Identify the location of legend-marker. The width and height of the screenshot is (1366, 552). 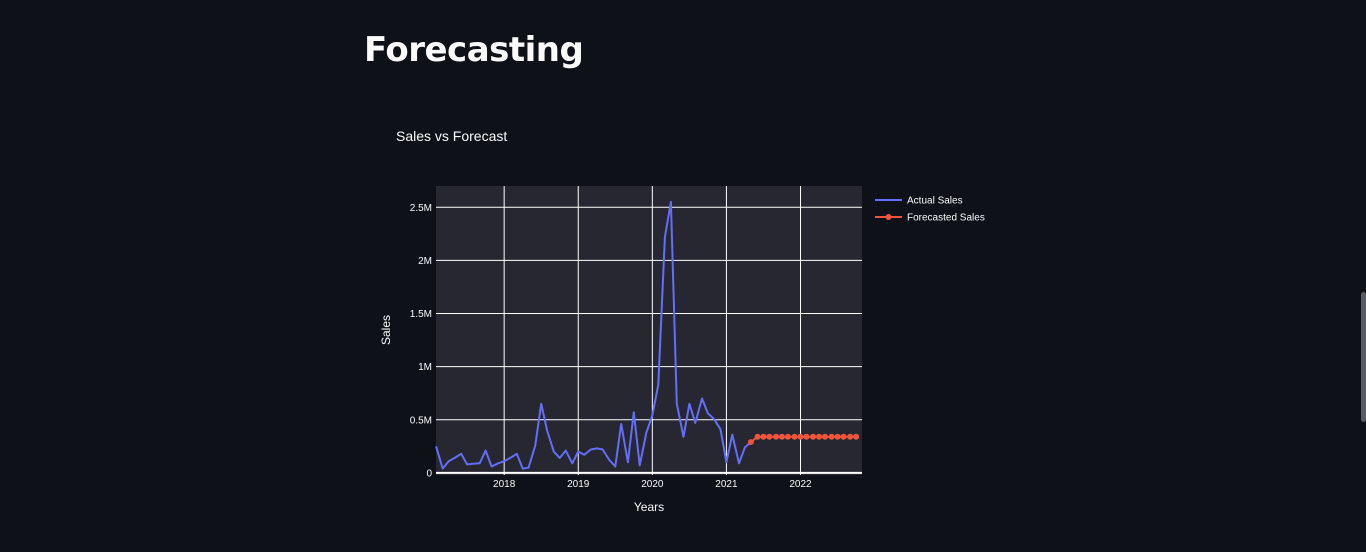
(888, 217).